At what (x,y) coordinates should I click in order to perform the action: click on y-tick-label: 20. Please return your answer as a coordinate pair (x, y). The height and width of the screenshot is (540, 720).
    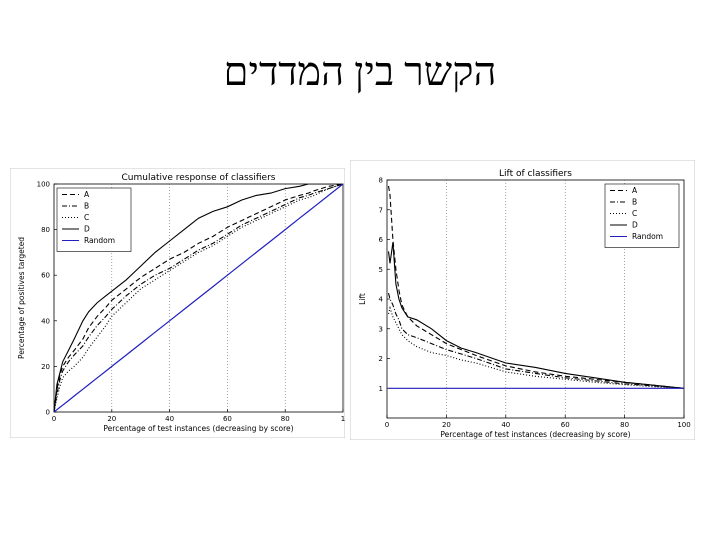
    Looking at the image, I should click on (45, 367).